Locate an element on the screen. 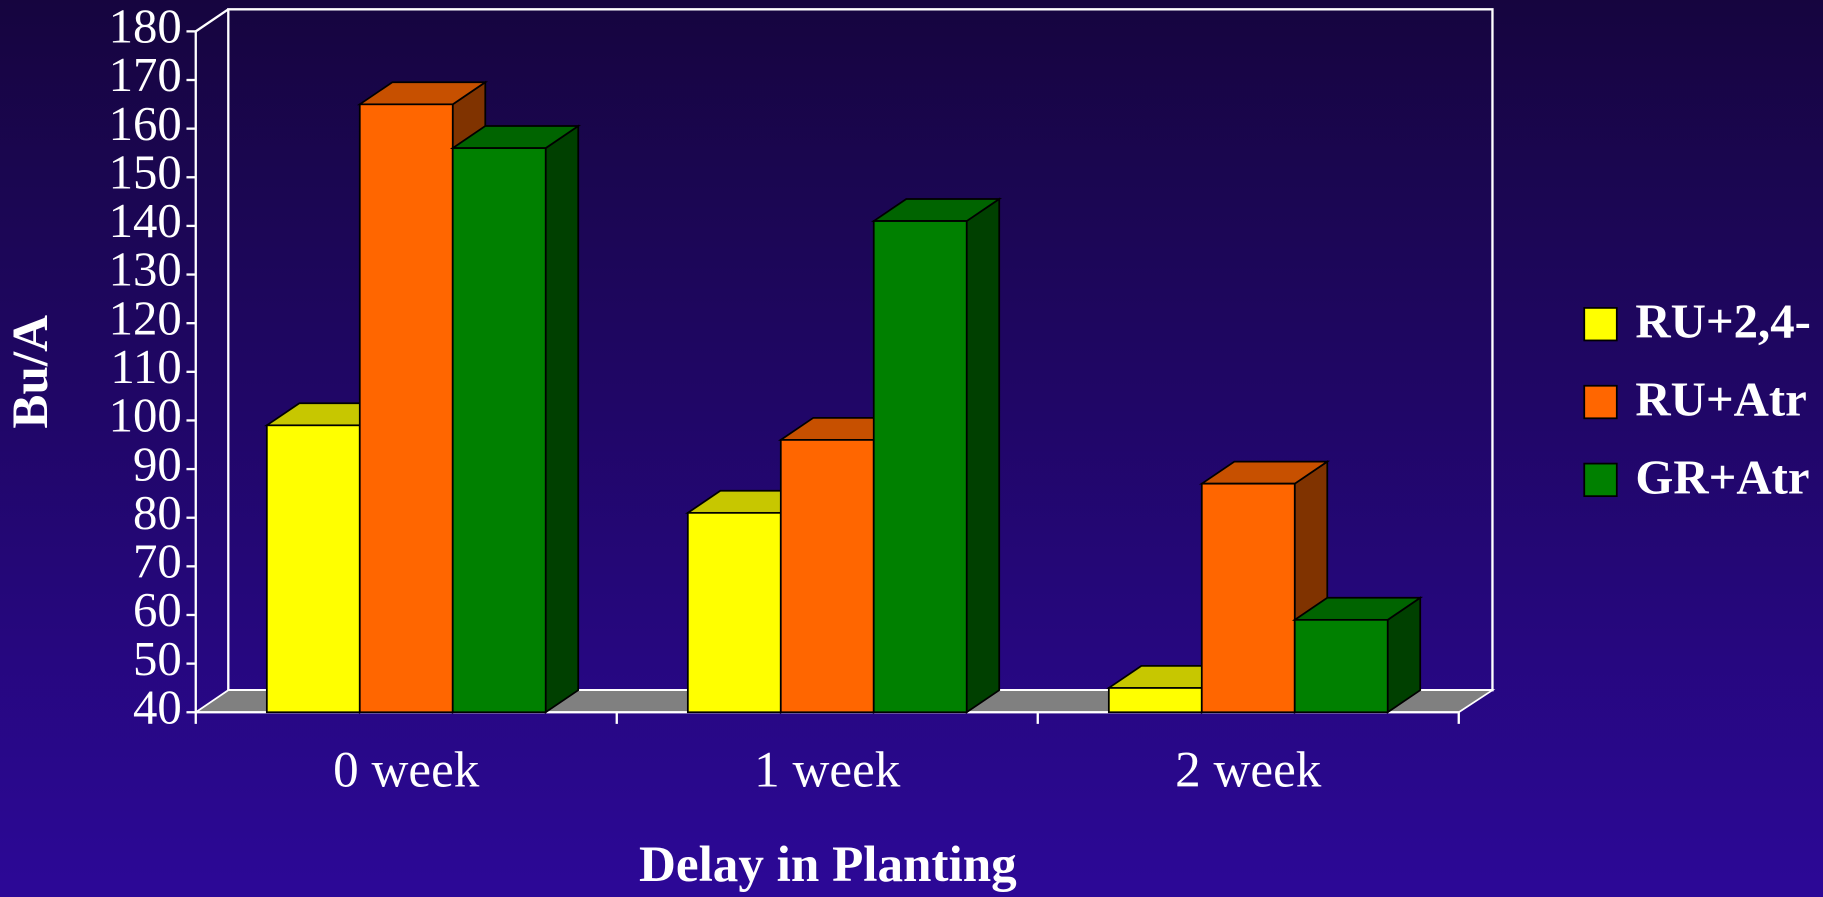  y-axis-depth is located at coordinates (212, 20).